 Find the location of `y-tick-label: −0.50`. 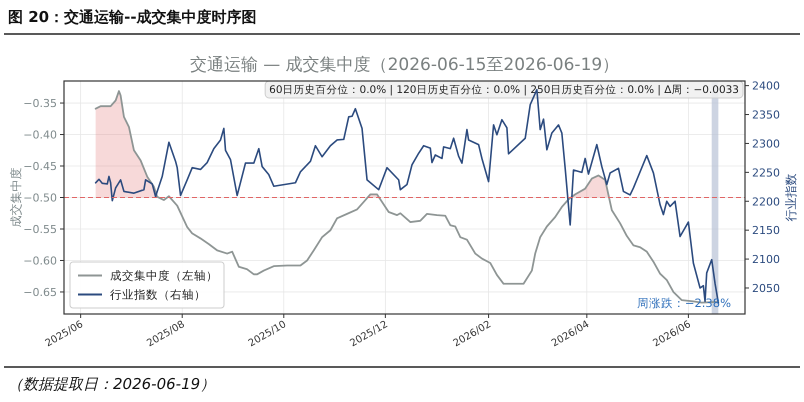

y-tick-label: −0.50 is located at coordinates (40, 198).